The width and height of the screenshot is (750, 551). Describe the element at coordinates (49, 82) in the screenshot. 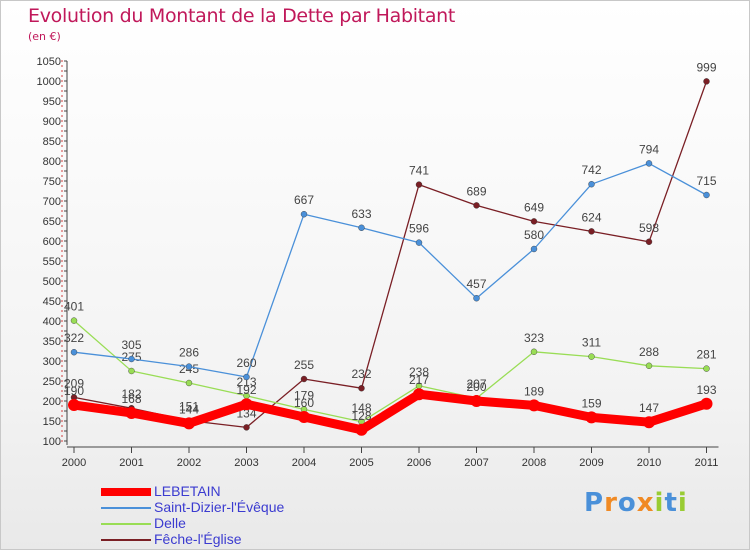

I see `y-tick-label: 1000` at that location.